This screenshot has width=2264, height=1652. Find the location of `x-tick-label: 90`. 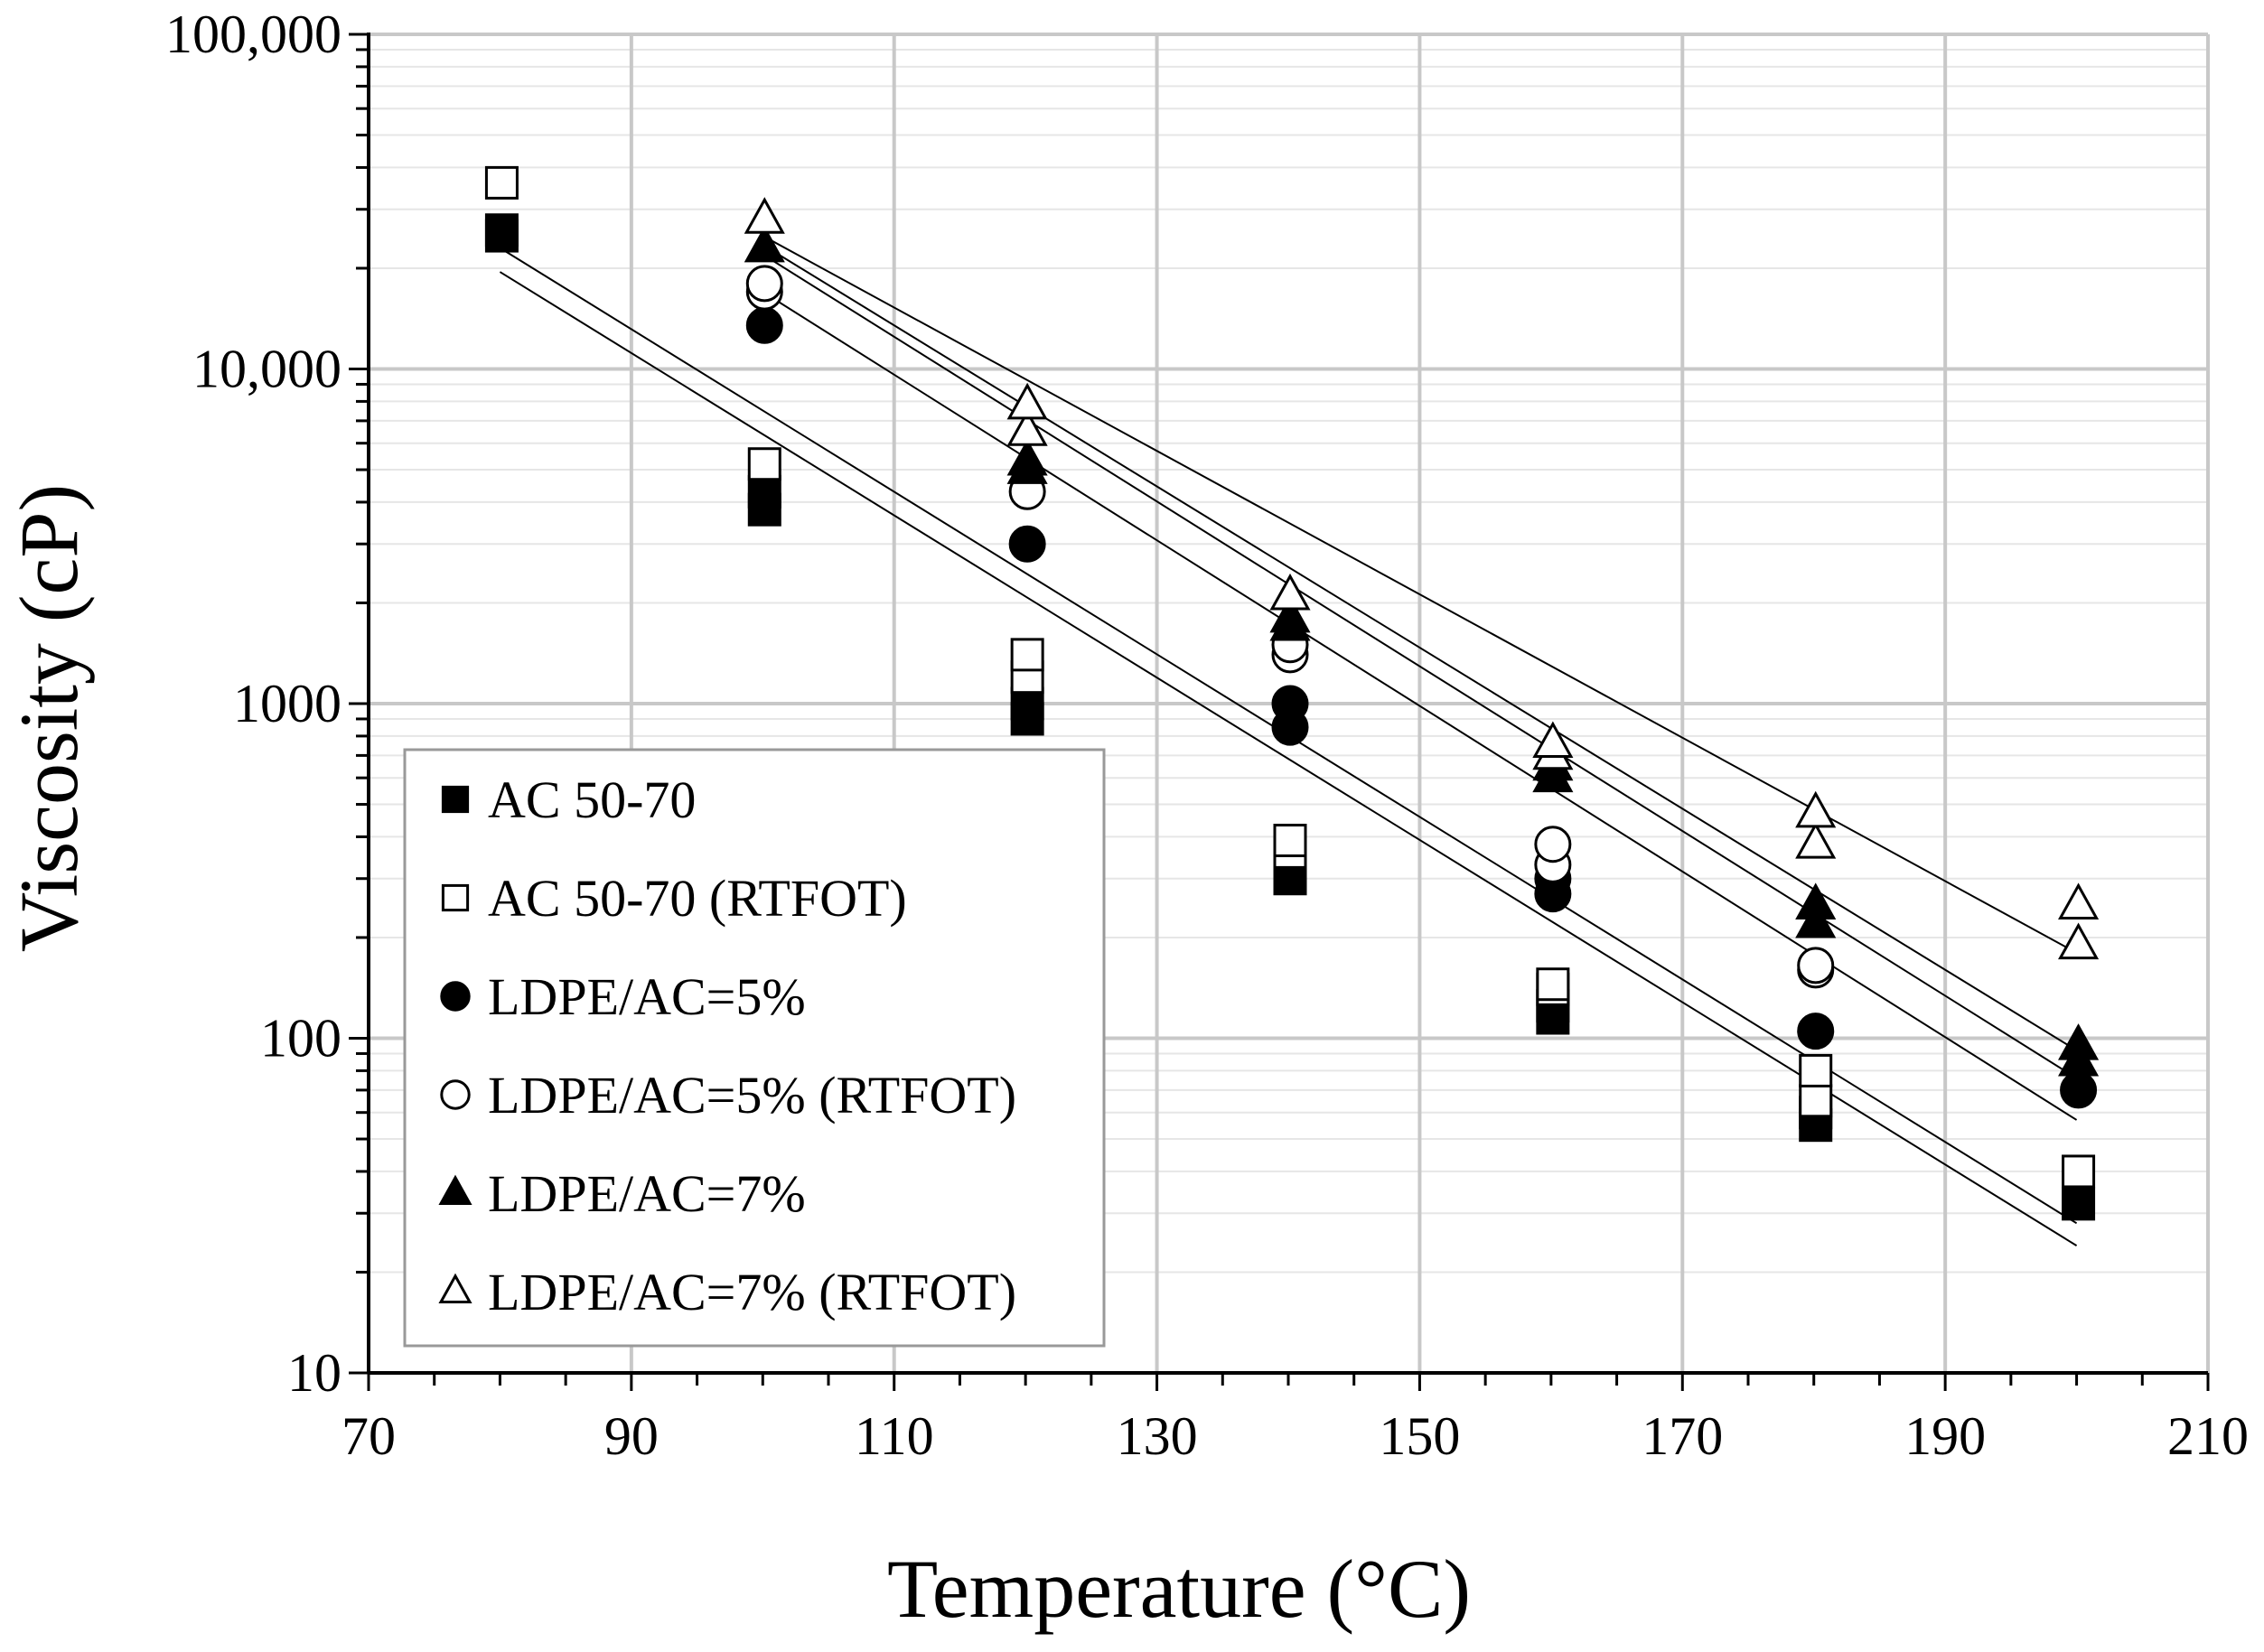

x-tick-label: 90 is located at coordinates (632, 1436).